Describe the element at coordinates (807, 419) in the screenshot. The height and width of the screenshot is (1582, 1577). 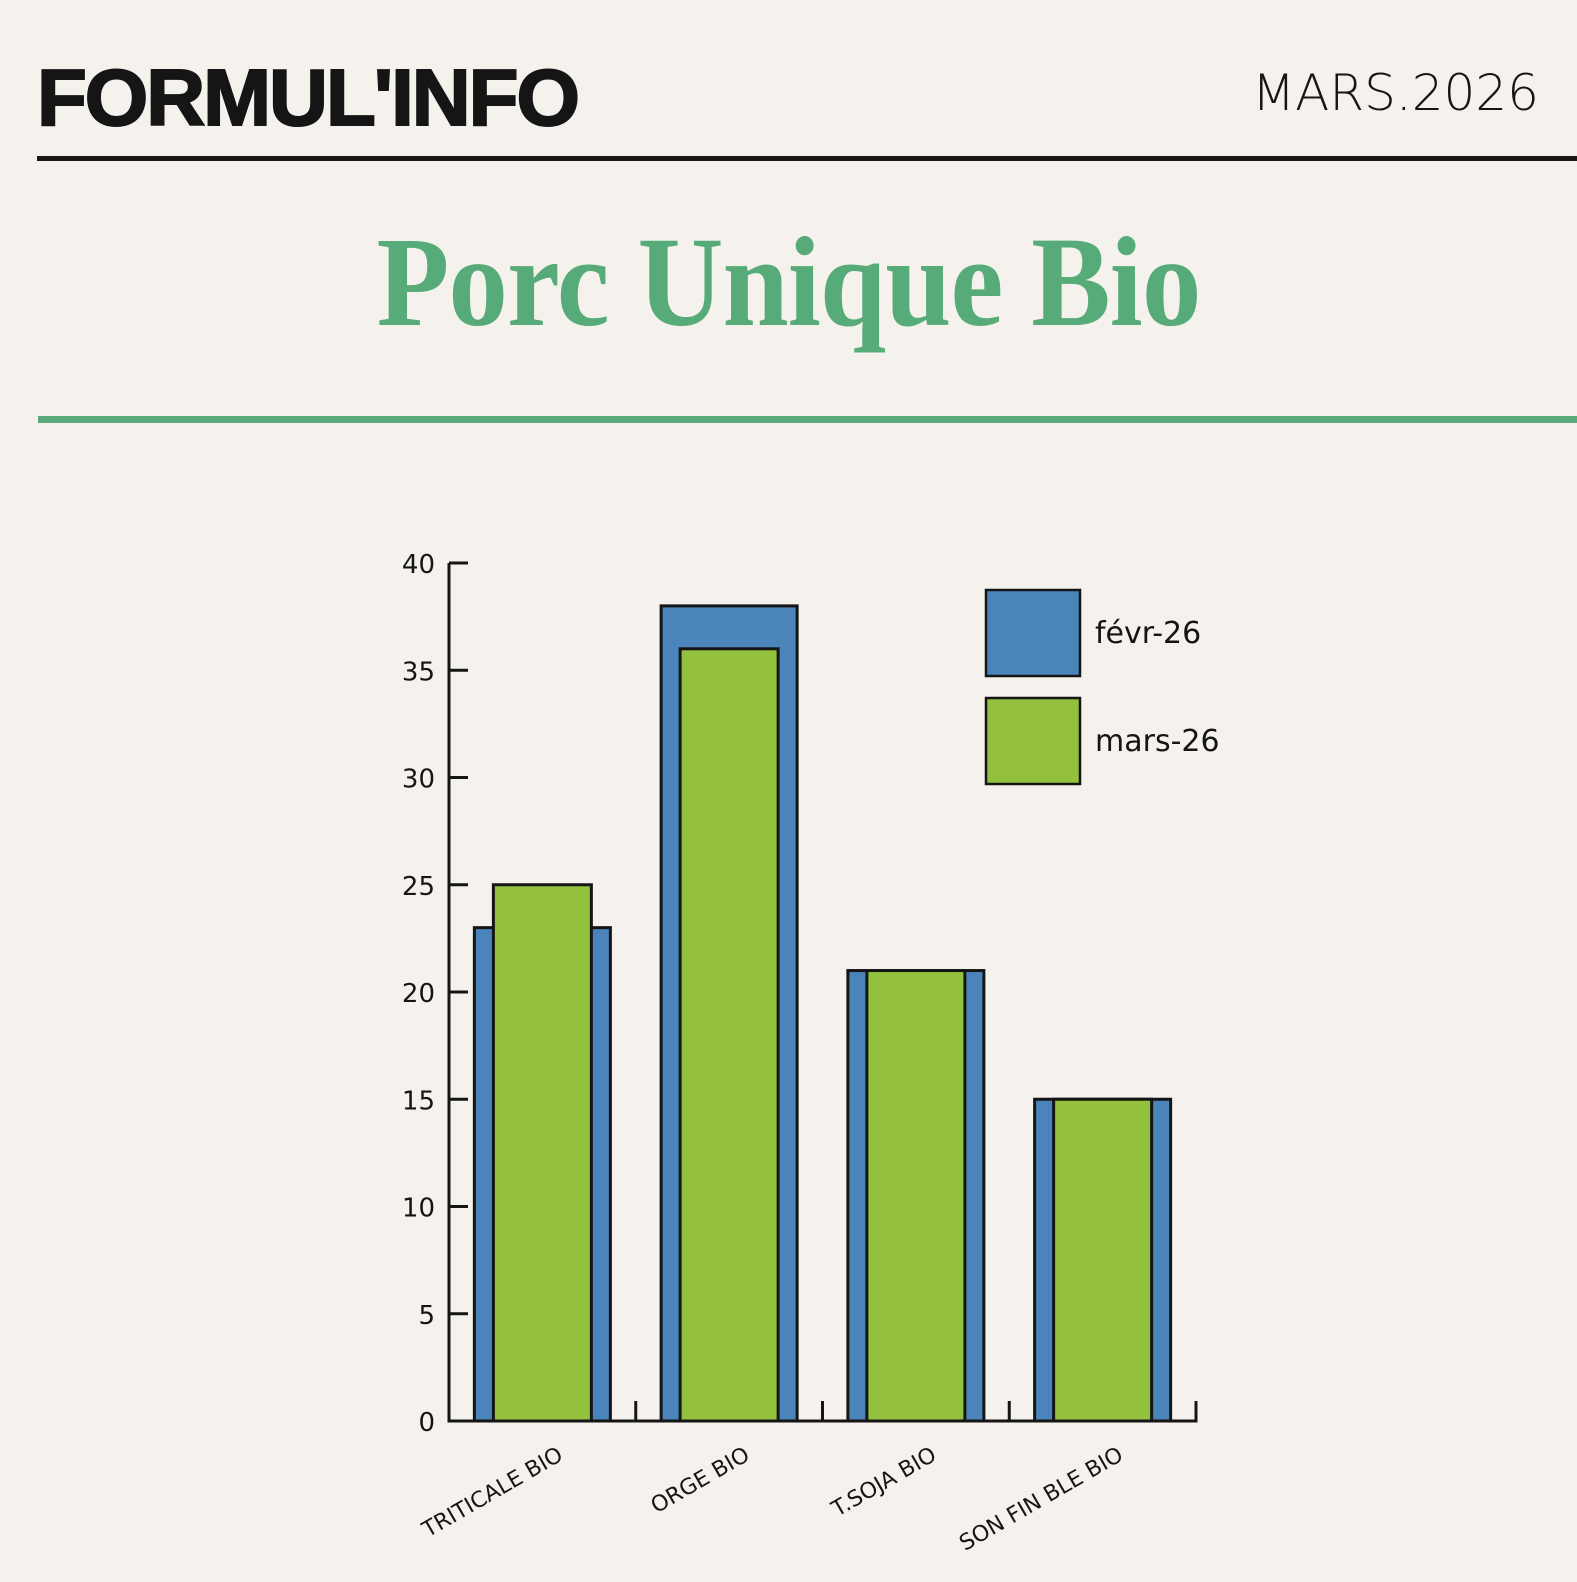
I see `title-divider` at that location.